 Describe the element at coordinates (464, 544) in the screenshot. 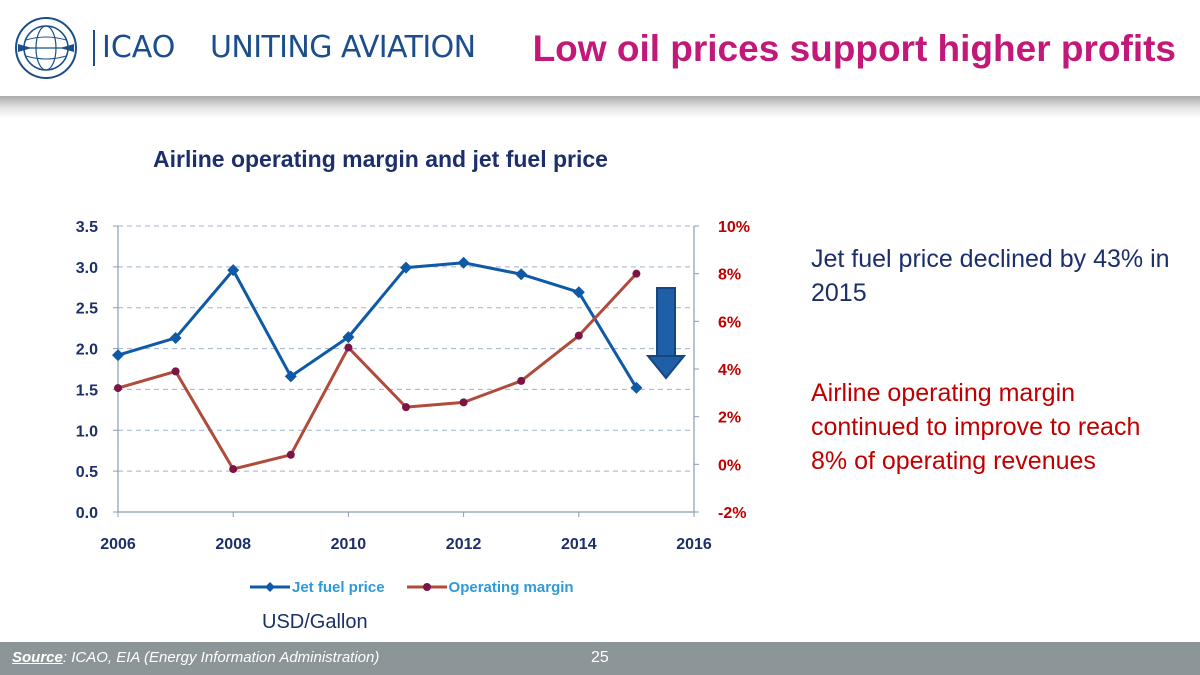

I see `x-tick-label: 2012` at that location.